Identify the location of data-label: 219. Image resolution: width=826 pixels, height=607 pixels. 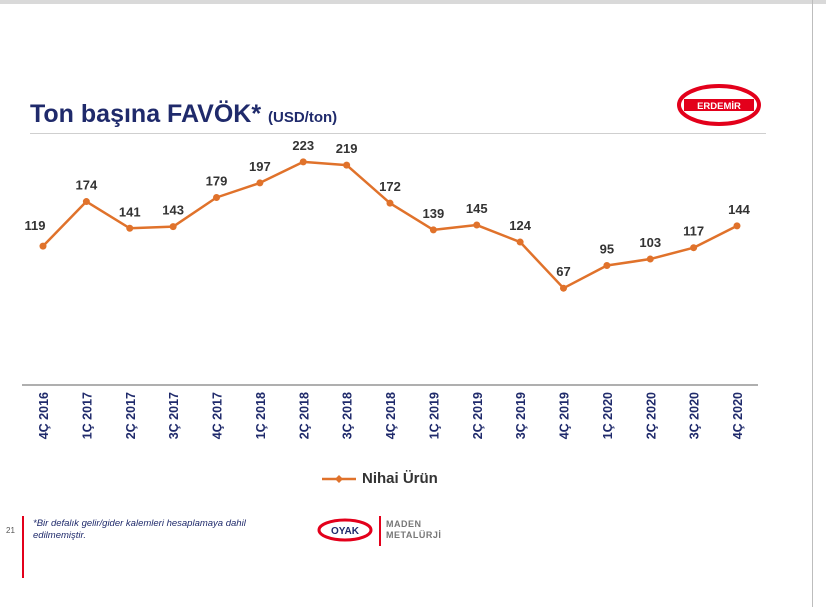
(347, 148).